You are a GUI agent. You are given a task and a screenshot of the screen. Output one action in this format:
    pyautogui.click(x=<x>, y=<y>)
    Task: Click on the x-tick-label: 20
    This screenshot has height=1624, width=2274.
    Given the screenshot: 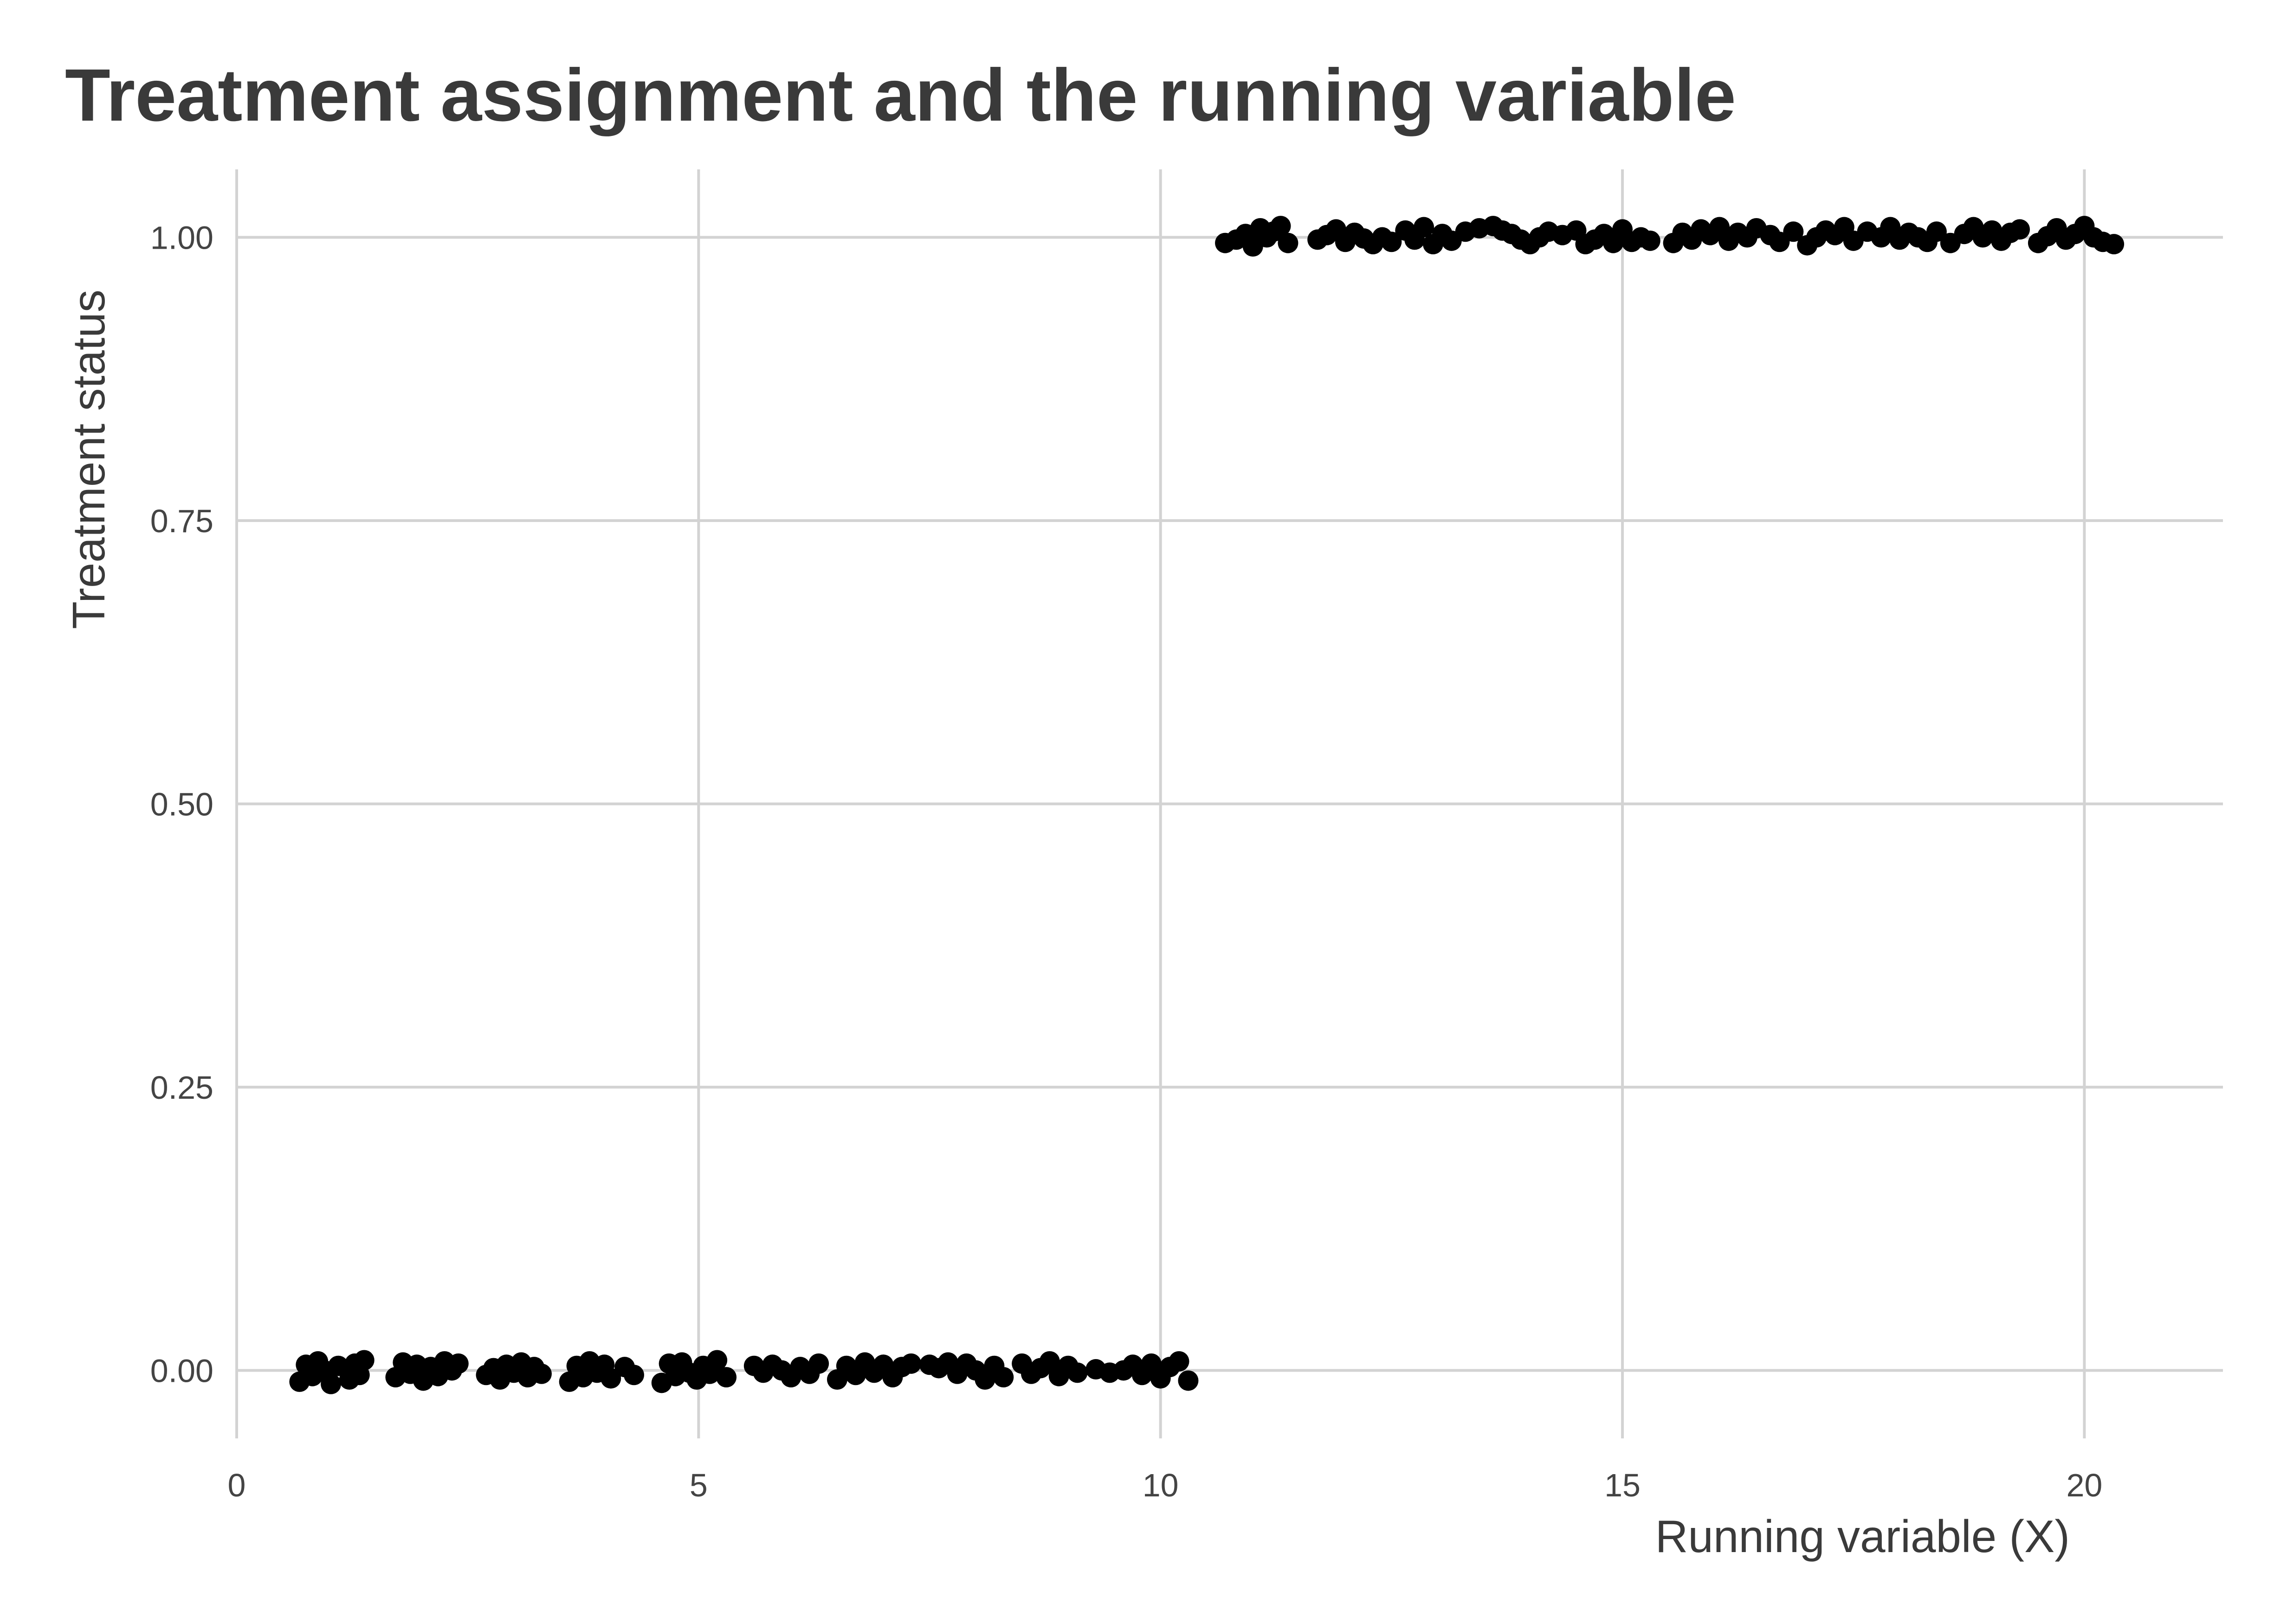 What is the action you would take?
    pyautogui.click(x=2084, y=1485)
    